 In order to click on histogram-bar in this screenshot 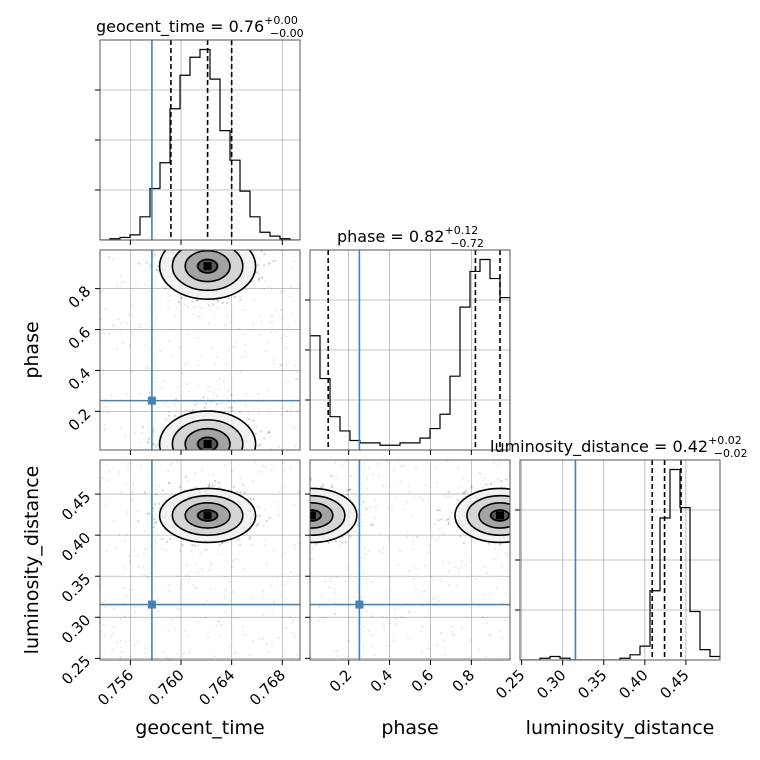, I will do `click(465, 378)`.